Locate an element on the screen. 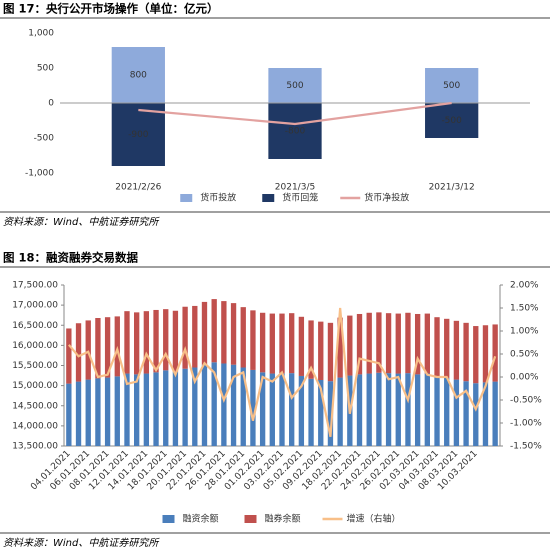 Image resolution: width=550 pixels, height=553 pixels. data-label: -500 is located at coordinates (451, 121).